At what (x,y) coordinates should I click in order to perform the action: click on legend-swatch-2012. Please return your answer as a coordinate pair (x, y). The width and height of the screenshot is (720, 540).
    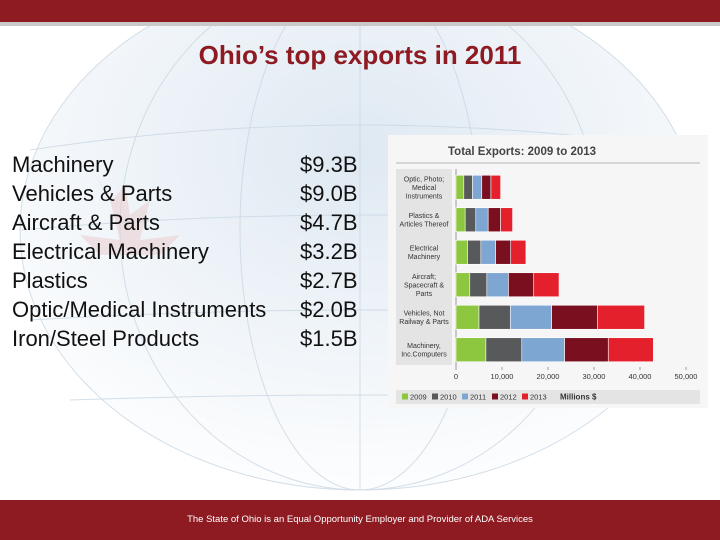
    Looking at the image, I should click on (495, 396).